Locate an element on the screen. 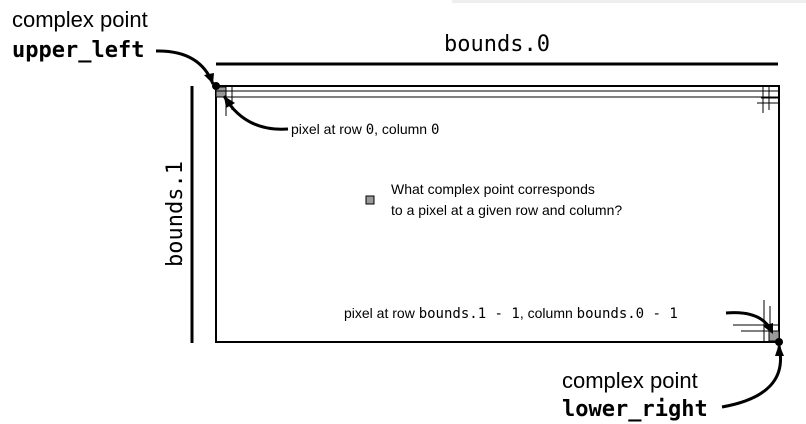 This screenshot has width=806, height=424. top-strip is located at coordinates (629, 1).